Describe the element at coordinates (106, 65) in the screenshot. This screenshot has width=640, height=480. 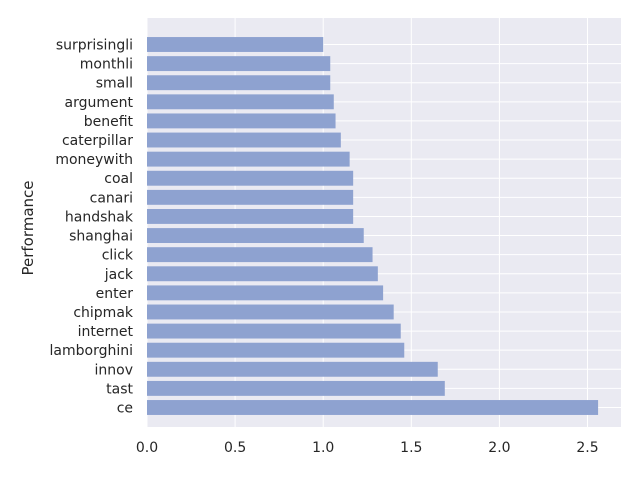
I see `y-tick-label: monthli` at that location.